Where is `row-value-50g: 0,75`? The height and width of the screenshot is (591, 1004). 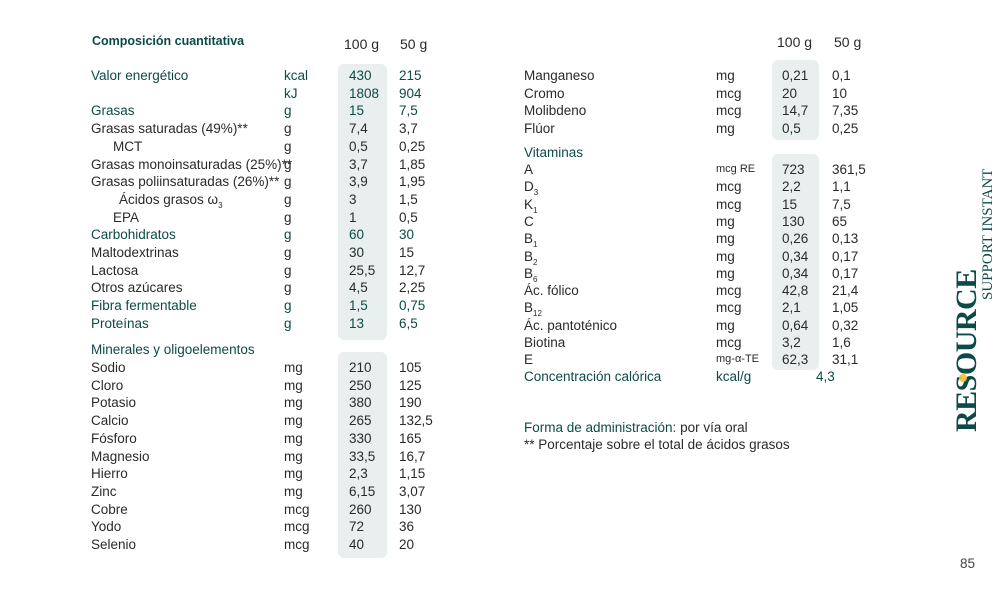
row-value-50g: 0,75 is located at coordinates (412, 306).